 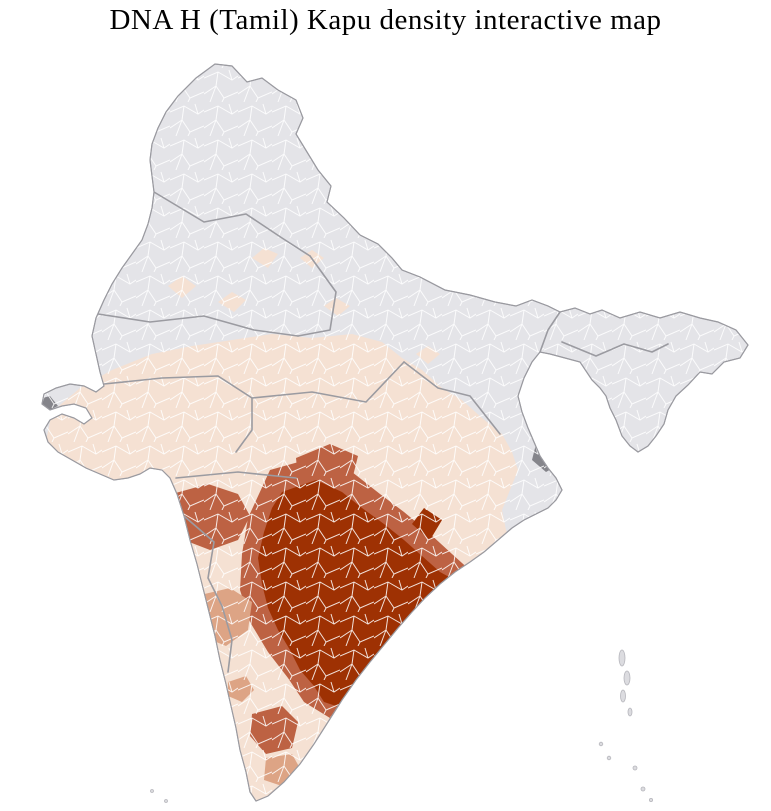 What do you see at coordinates (159, 796) in the screenshot?
I see `lakshadweep-islands` at bounding box center [159, 796].